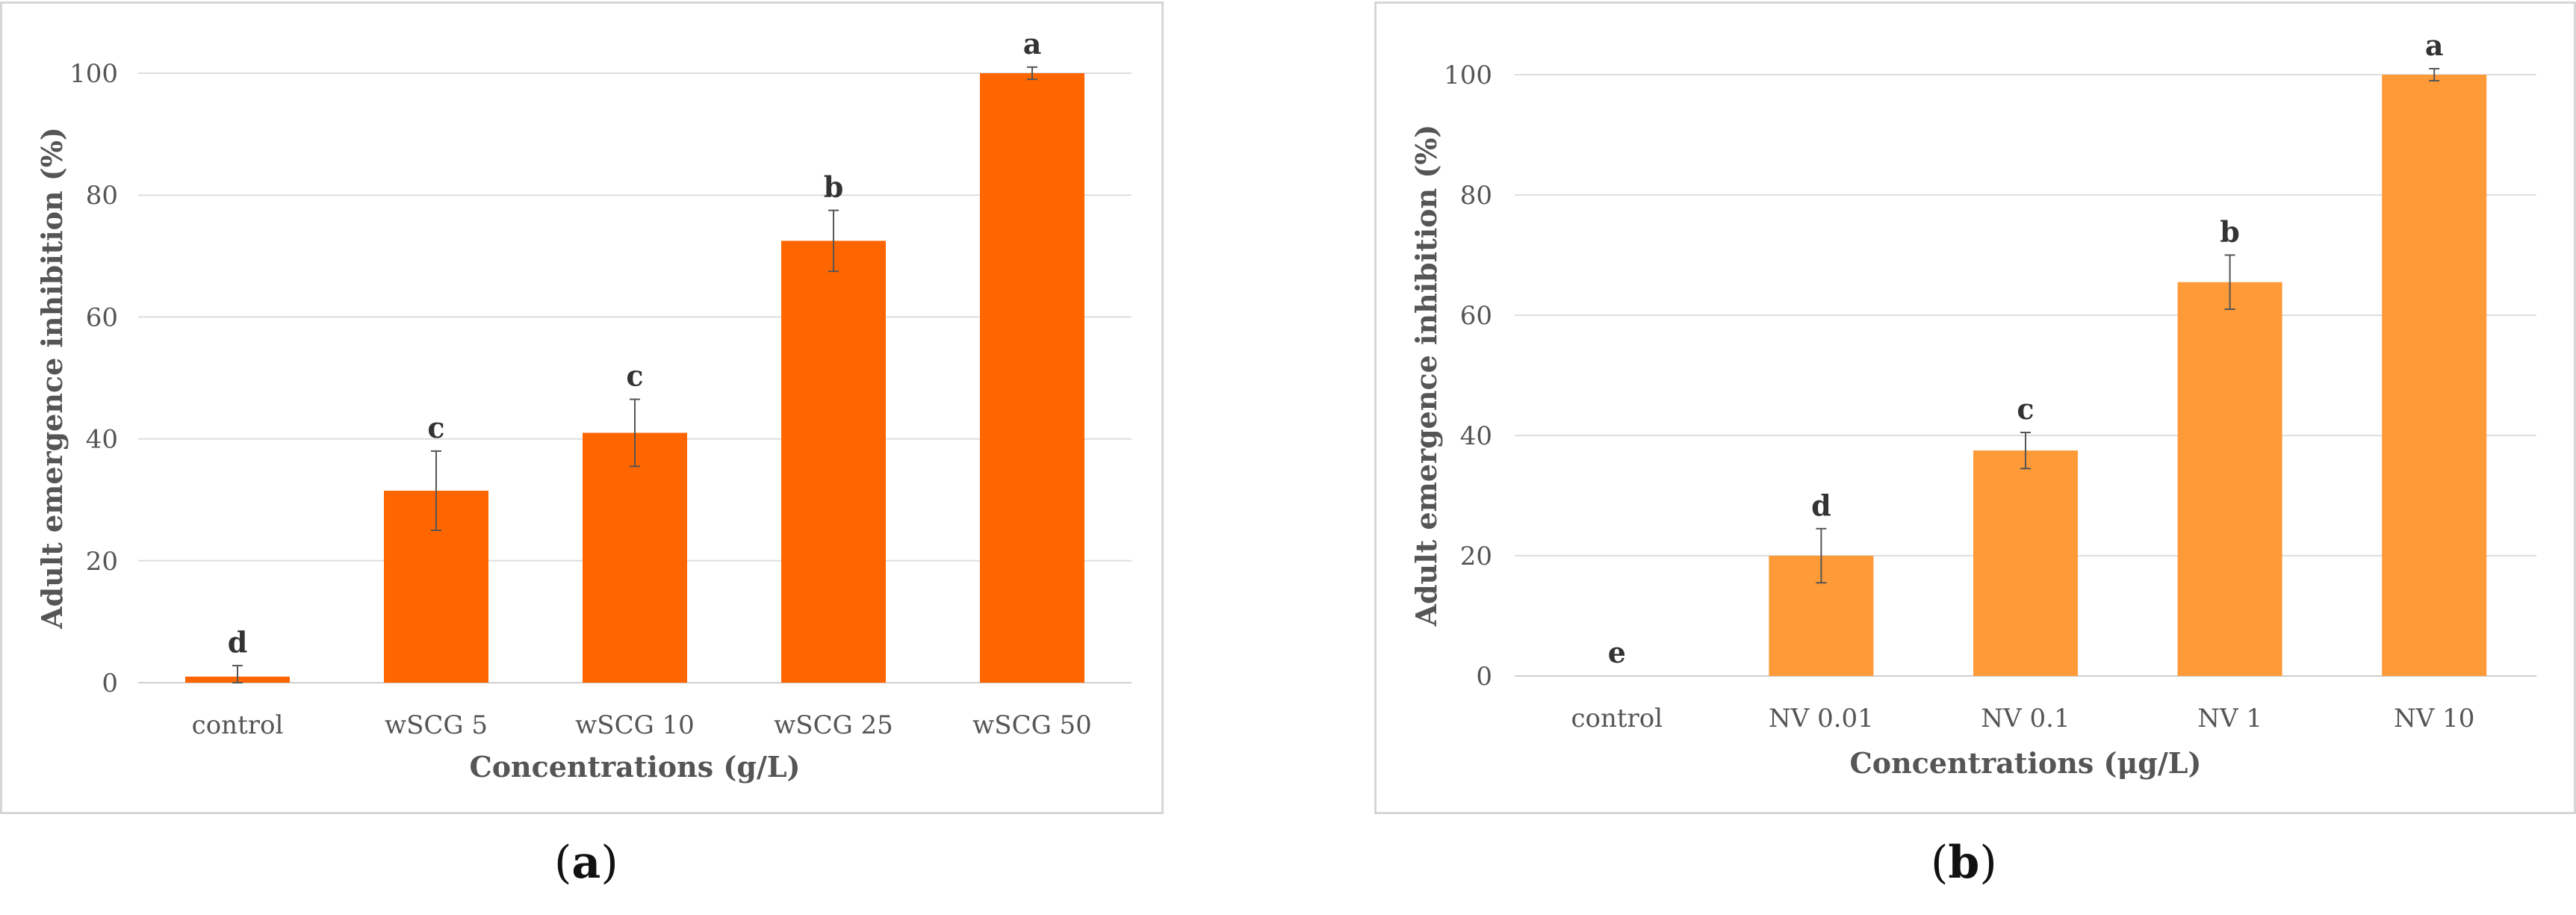 This screenshot has width=2576, height=915. What do you see at coordinates (1821, 718) in the screenshot?
I see `category-label: NV 0.01` at bounding box center [1821, 718].